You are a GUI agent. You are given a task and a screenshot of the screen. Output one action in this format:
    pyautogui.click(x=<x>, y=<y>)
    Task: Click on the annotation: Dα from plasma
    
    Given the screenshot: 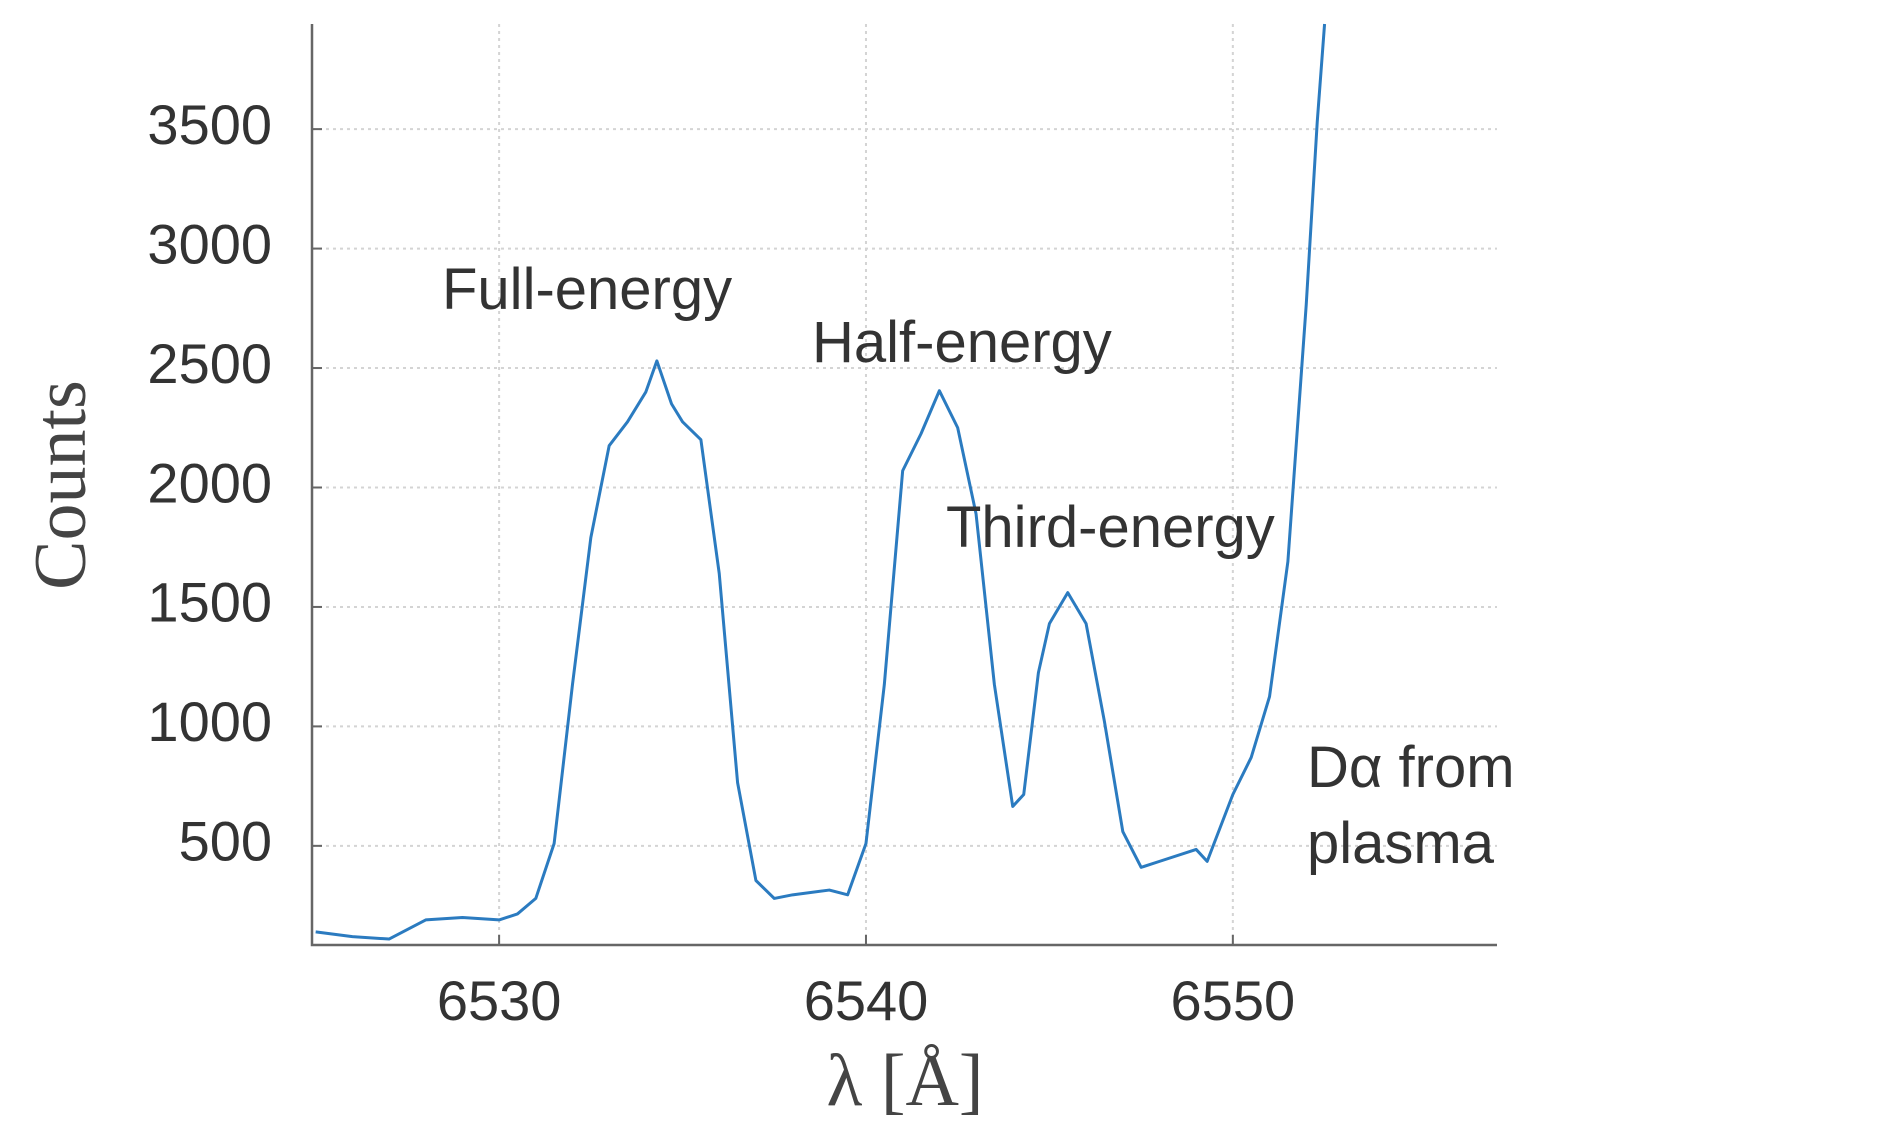 What is the action you would take?
    pyautogui.click(x=1411, y=805)
    